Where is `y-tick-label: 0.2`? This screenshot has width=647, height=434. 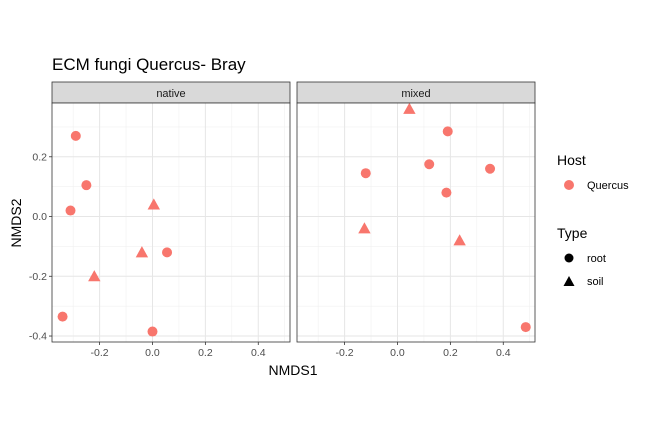
y-tick-label: 0.2 is located at coordinates (39, 157).